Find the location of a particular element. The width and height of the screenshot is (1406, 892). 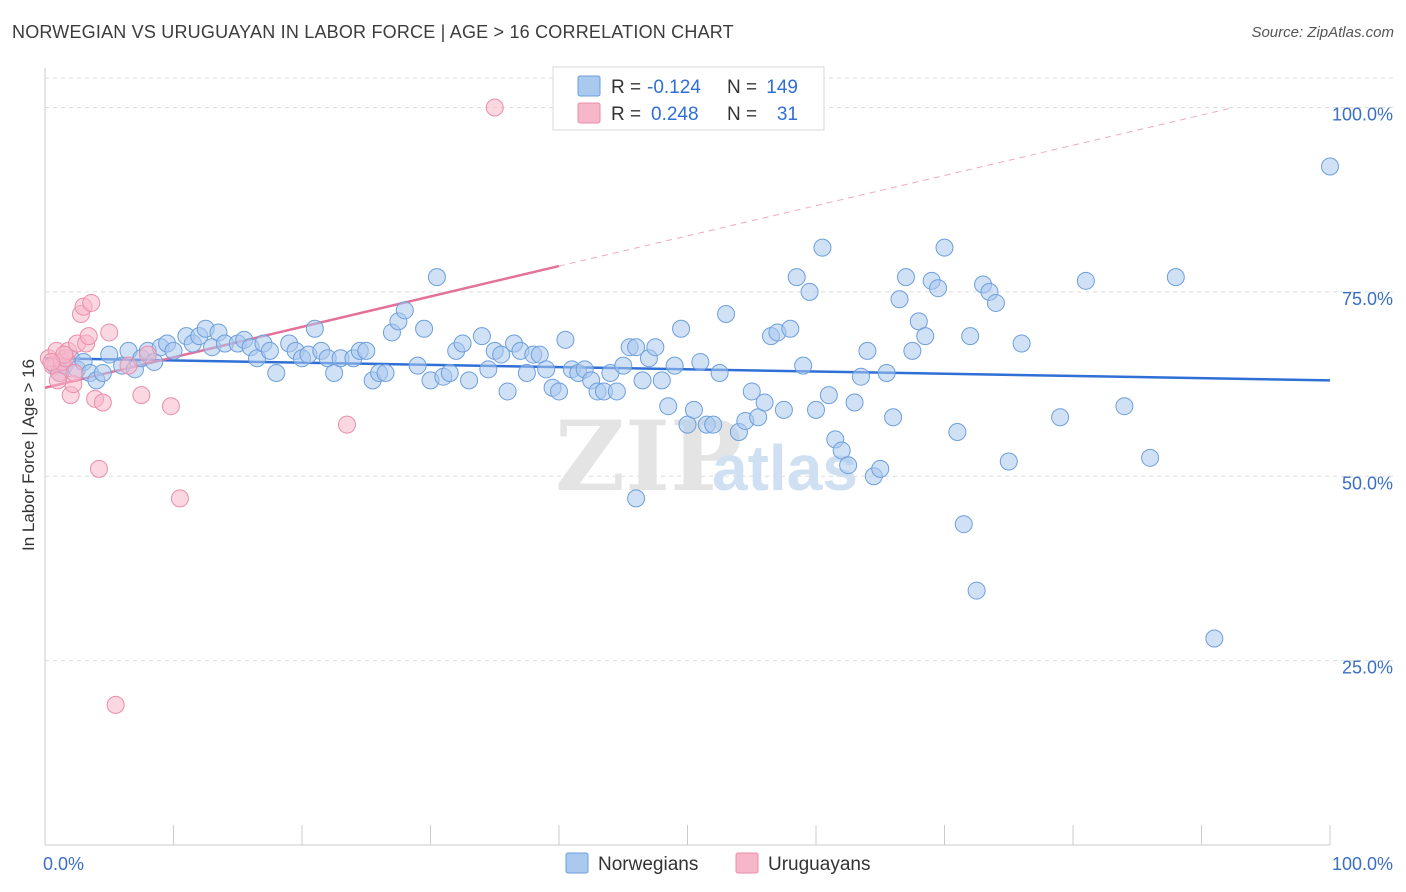

trend-line-norwegians is located at coordinates (687, 369).